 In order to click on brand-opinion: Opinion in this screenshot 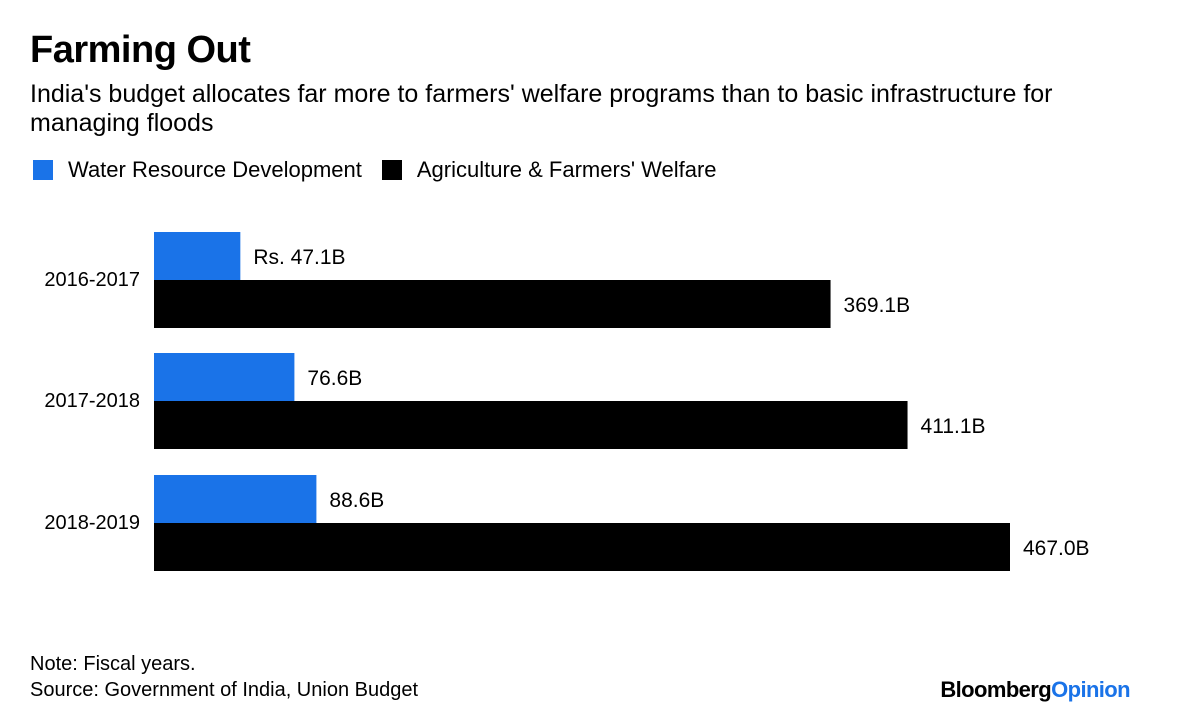, I will do `click(1091, 689)`.